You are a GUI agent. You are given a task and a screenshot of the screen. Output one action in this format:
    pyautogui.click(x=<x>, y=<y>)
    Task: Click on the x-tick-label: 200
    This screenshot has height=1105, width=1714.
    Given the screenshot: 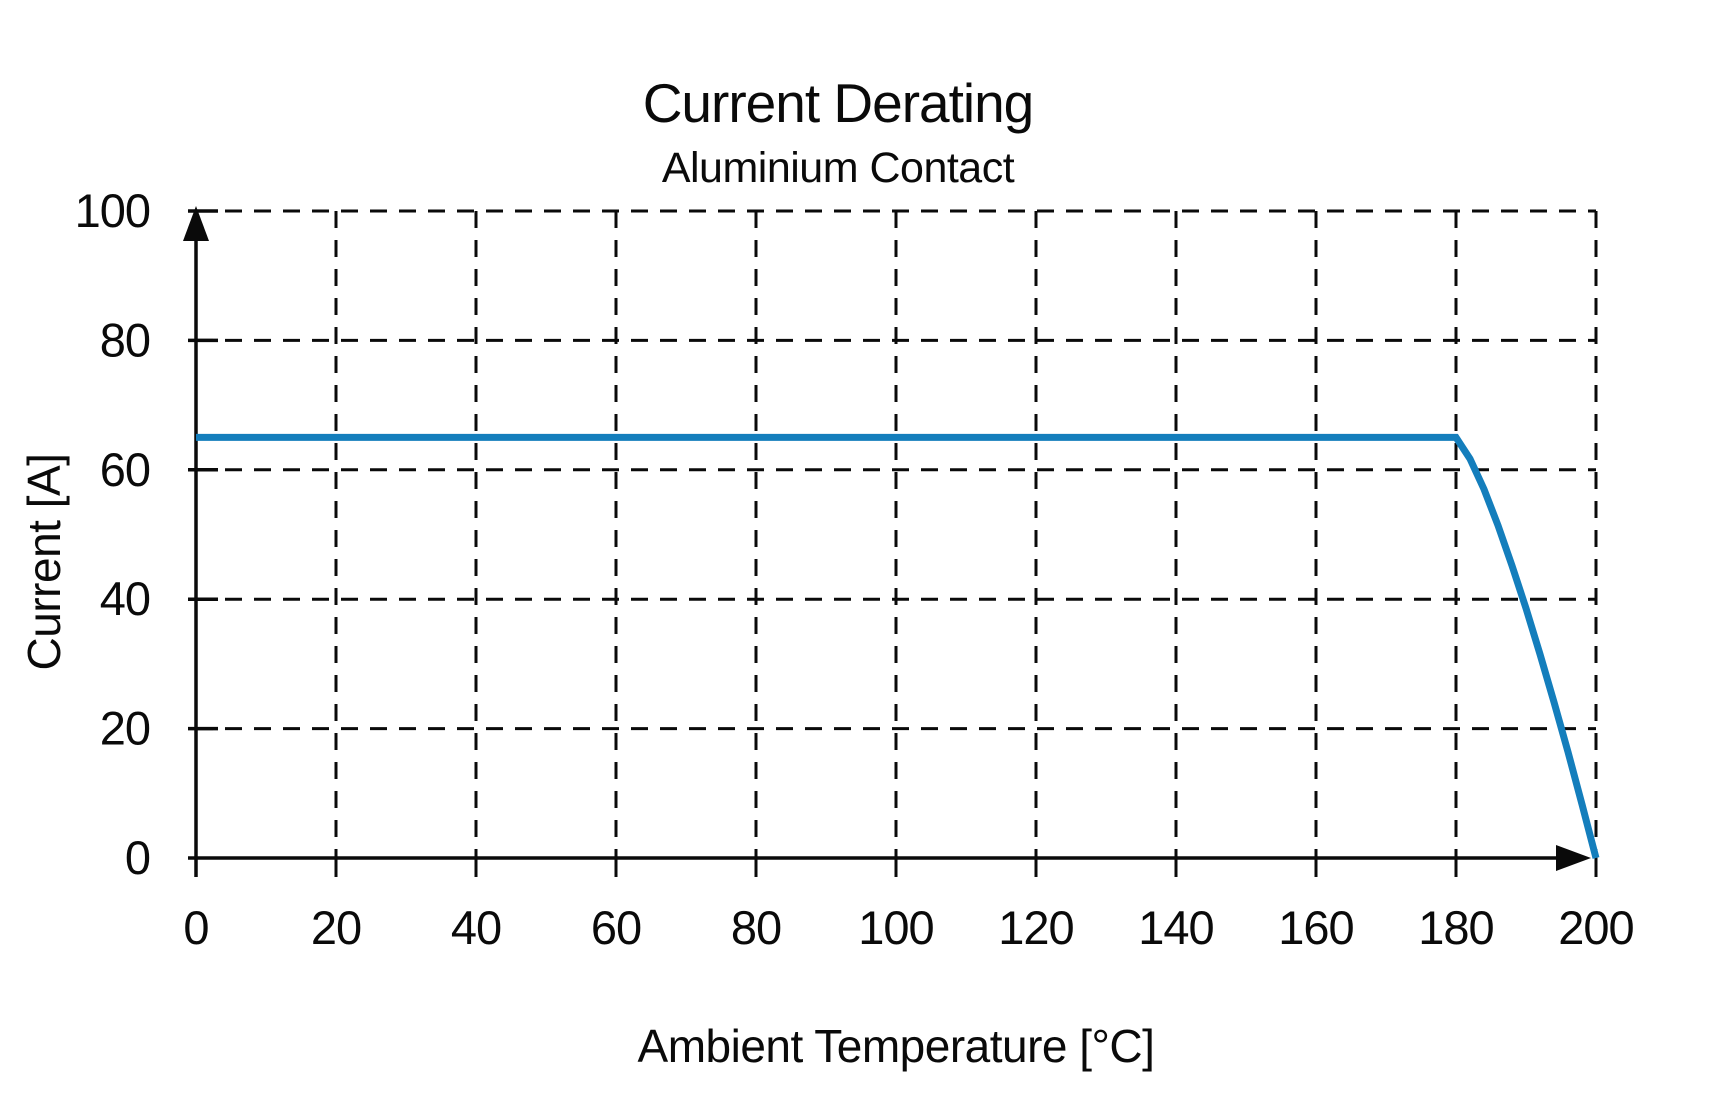 What is the action you would take?
    pyautogui.click(x=1595, y=927)
    